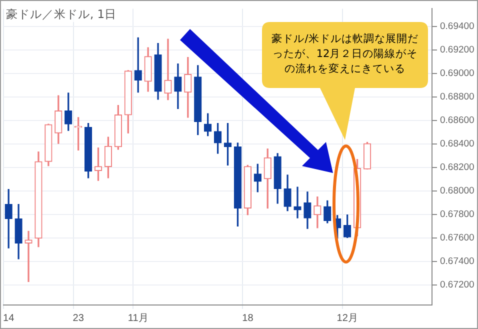 Image resolution: width=478 pixels, height=329 pixels. What do you see at coordinates (345, 54) in the screenshot?
I see `annotation: 豪ドル/米ドルは軟調な展開だったが、12月２日の陽線がその流れを変えにきている` at bounding box center [345, 54].